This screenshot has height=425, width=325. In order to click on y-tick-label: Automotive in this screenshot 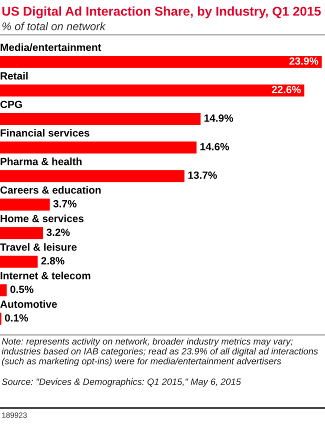, I will do `click(28, 304)`.